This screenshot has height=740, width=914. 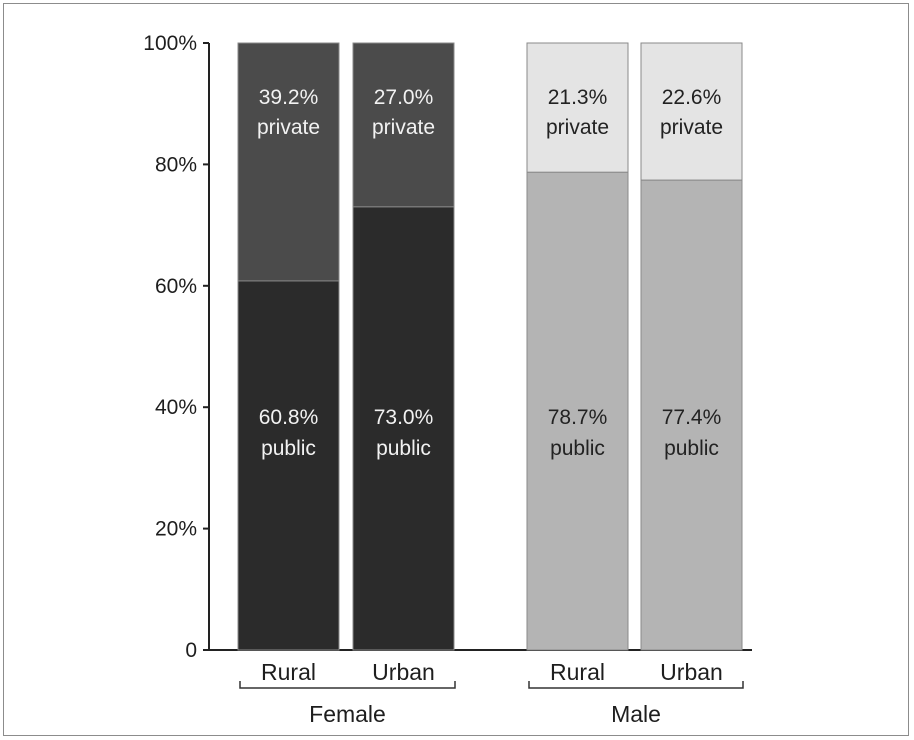 What do you see at coordinates (170, 43) in the screenshot?
I see `y-tick-label: 100%` at bounding box center [170, 43].